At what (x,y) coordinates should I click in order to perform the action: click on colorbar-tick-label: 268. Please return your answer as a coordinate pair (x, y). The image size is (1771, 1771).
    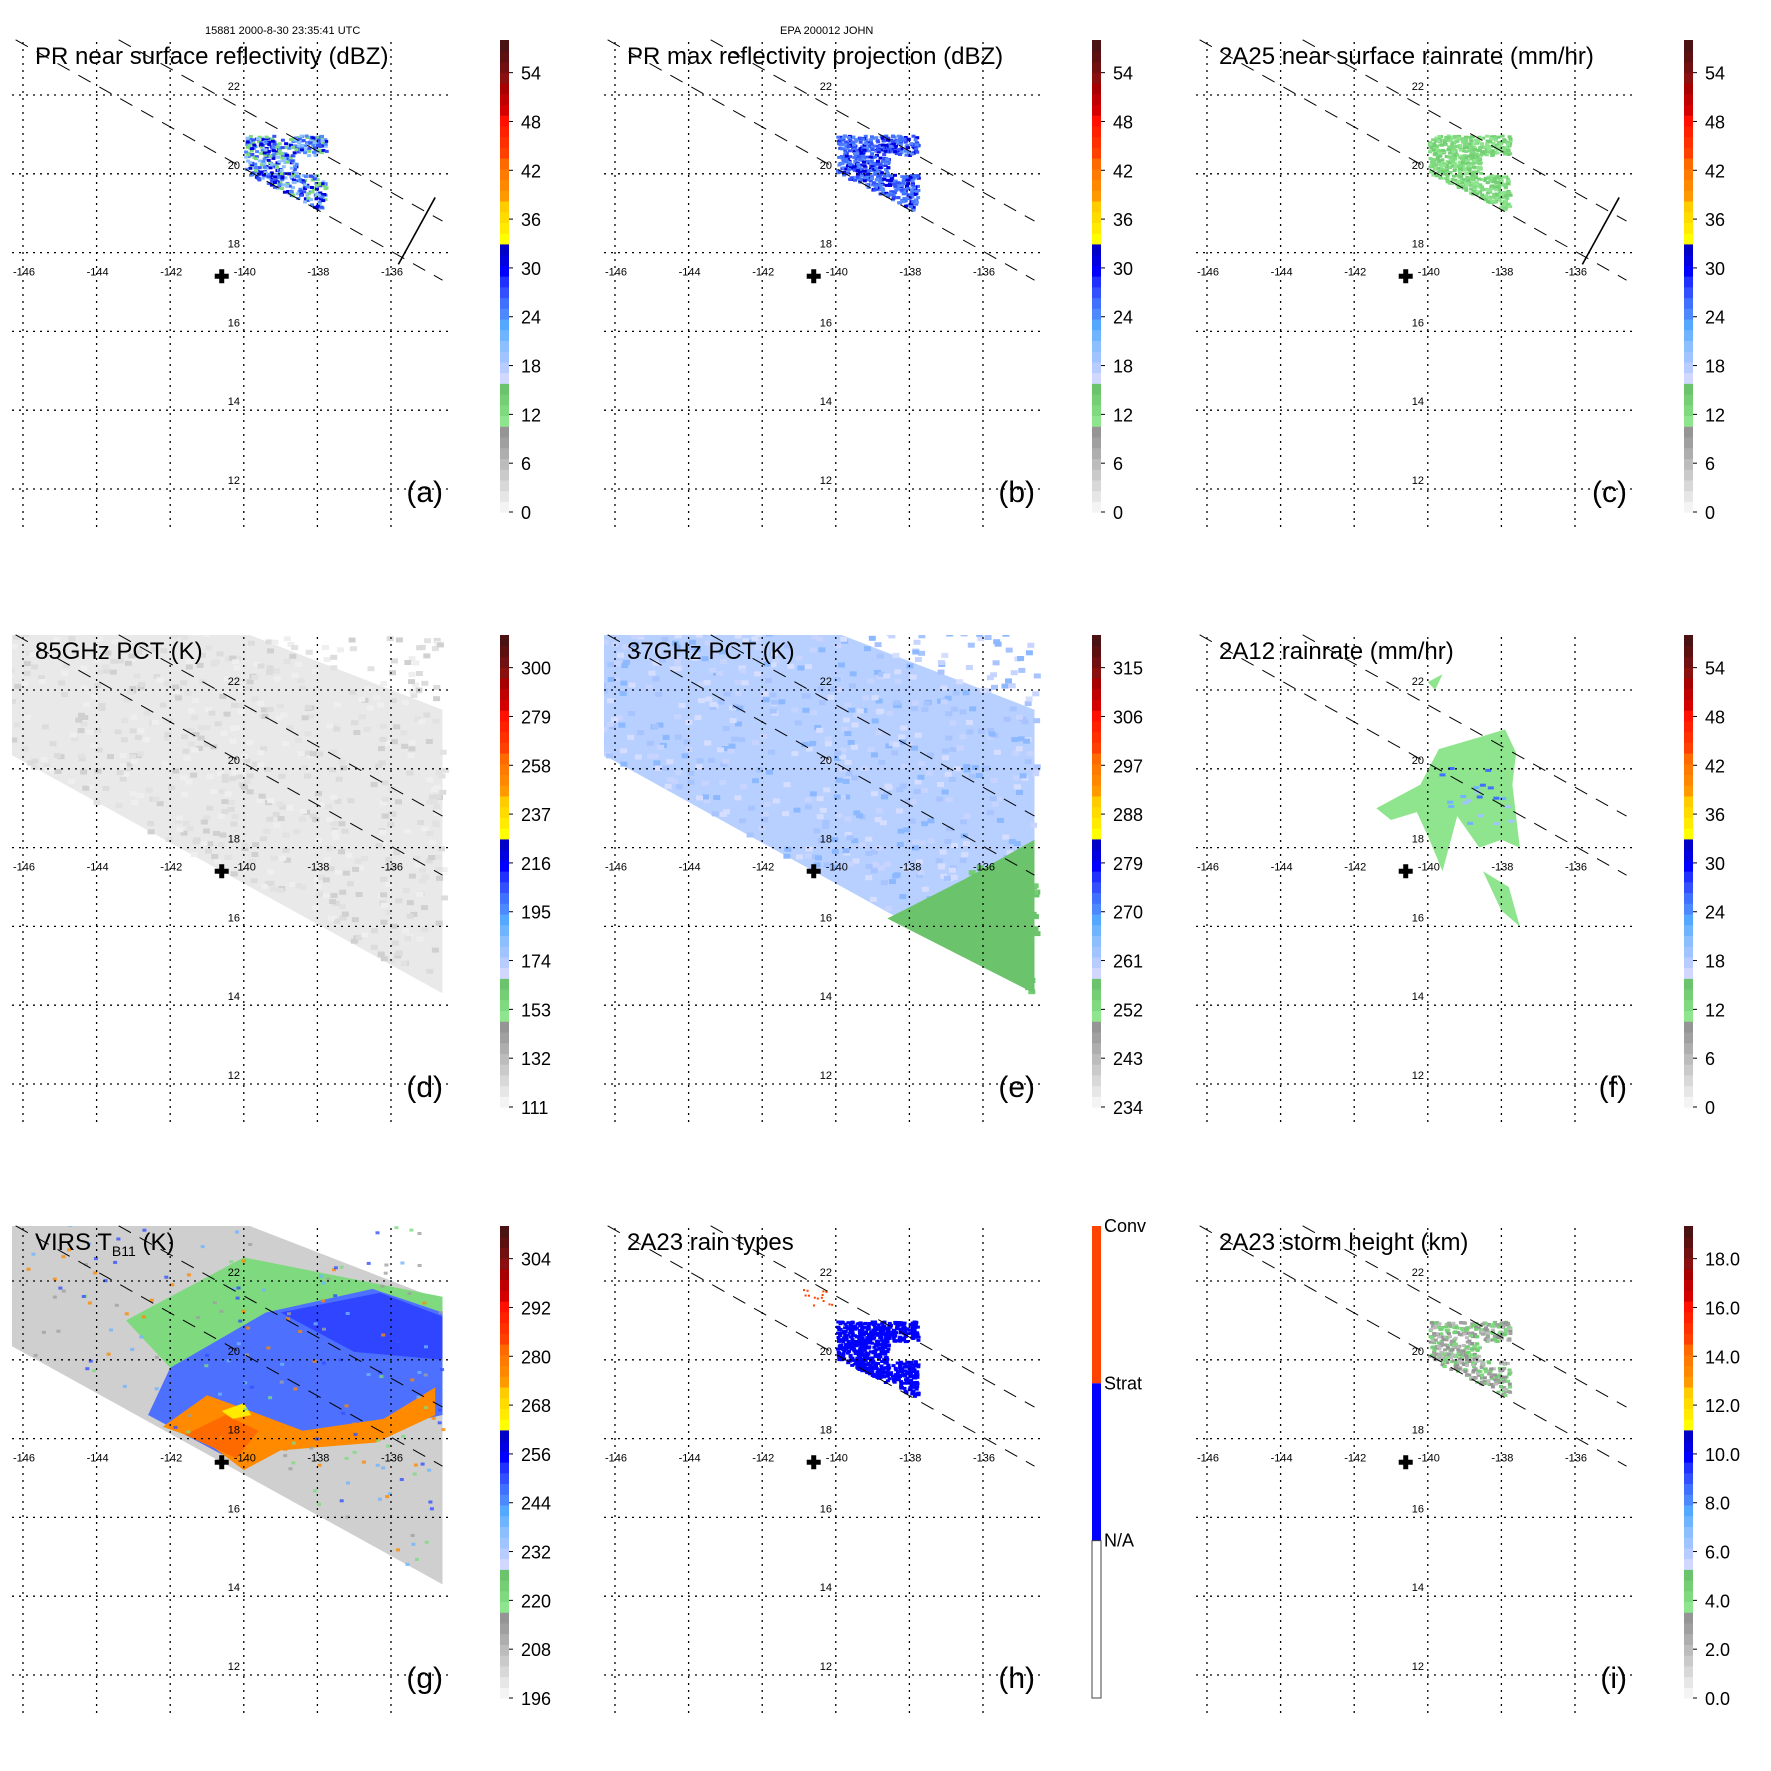
    Looking at the image, I should click on (536, 1406).